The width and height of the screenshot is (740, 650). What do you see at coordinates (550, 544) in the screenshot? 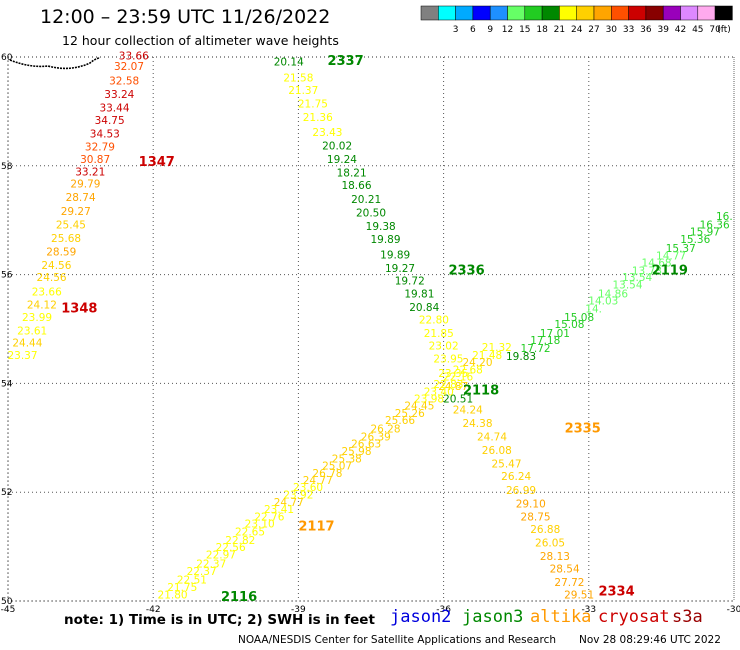
I see `wave-height-label: 26.05` at bounding box center [550, 544].